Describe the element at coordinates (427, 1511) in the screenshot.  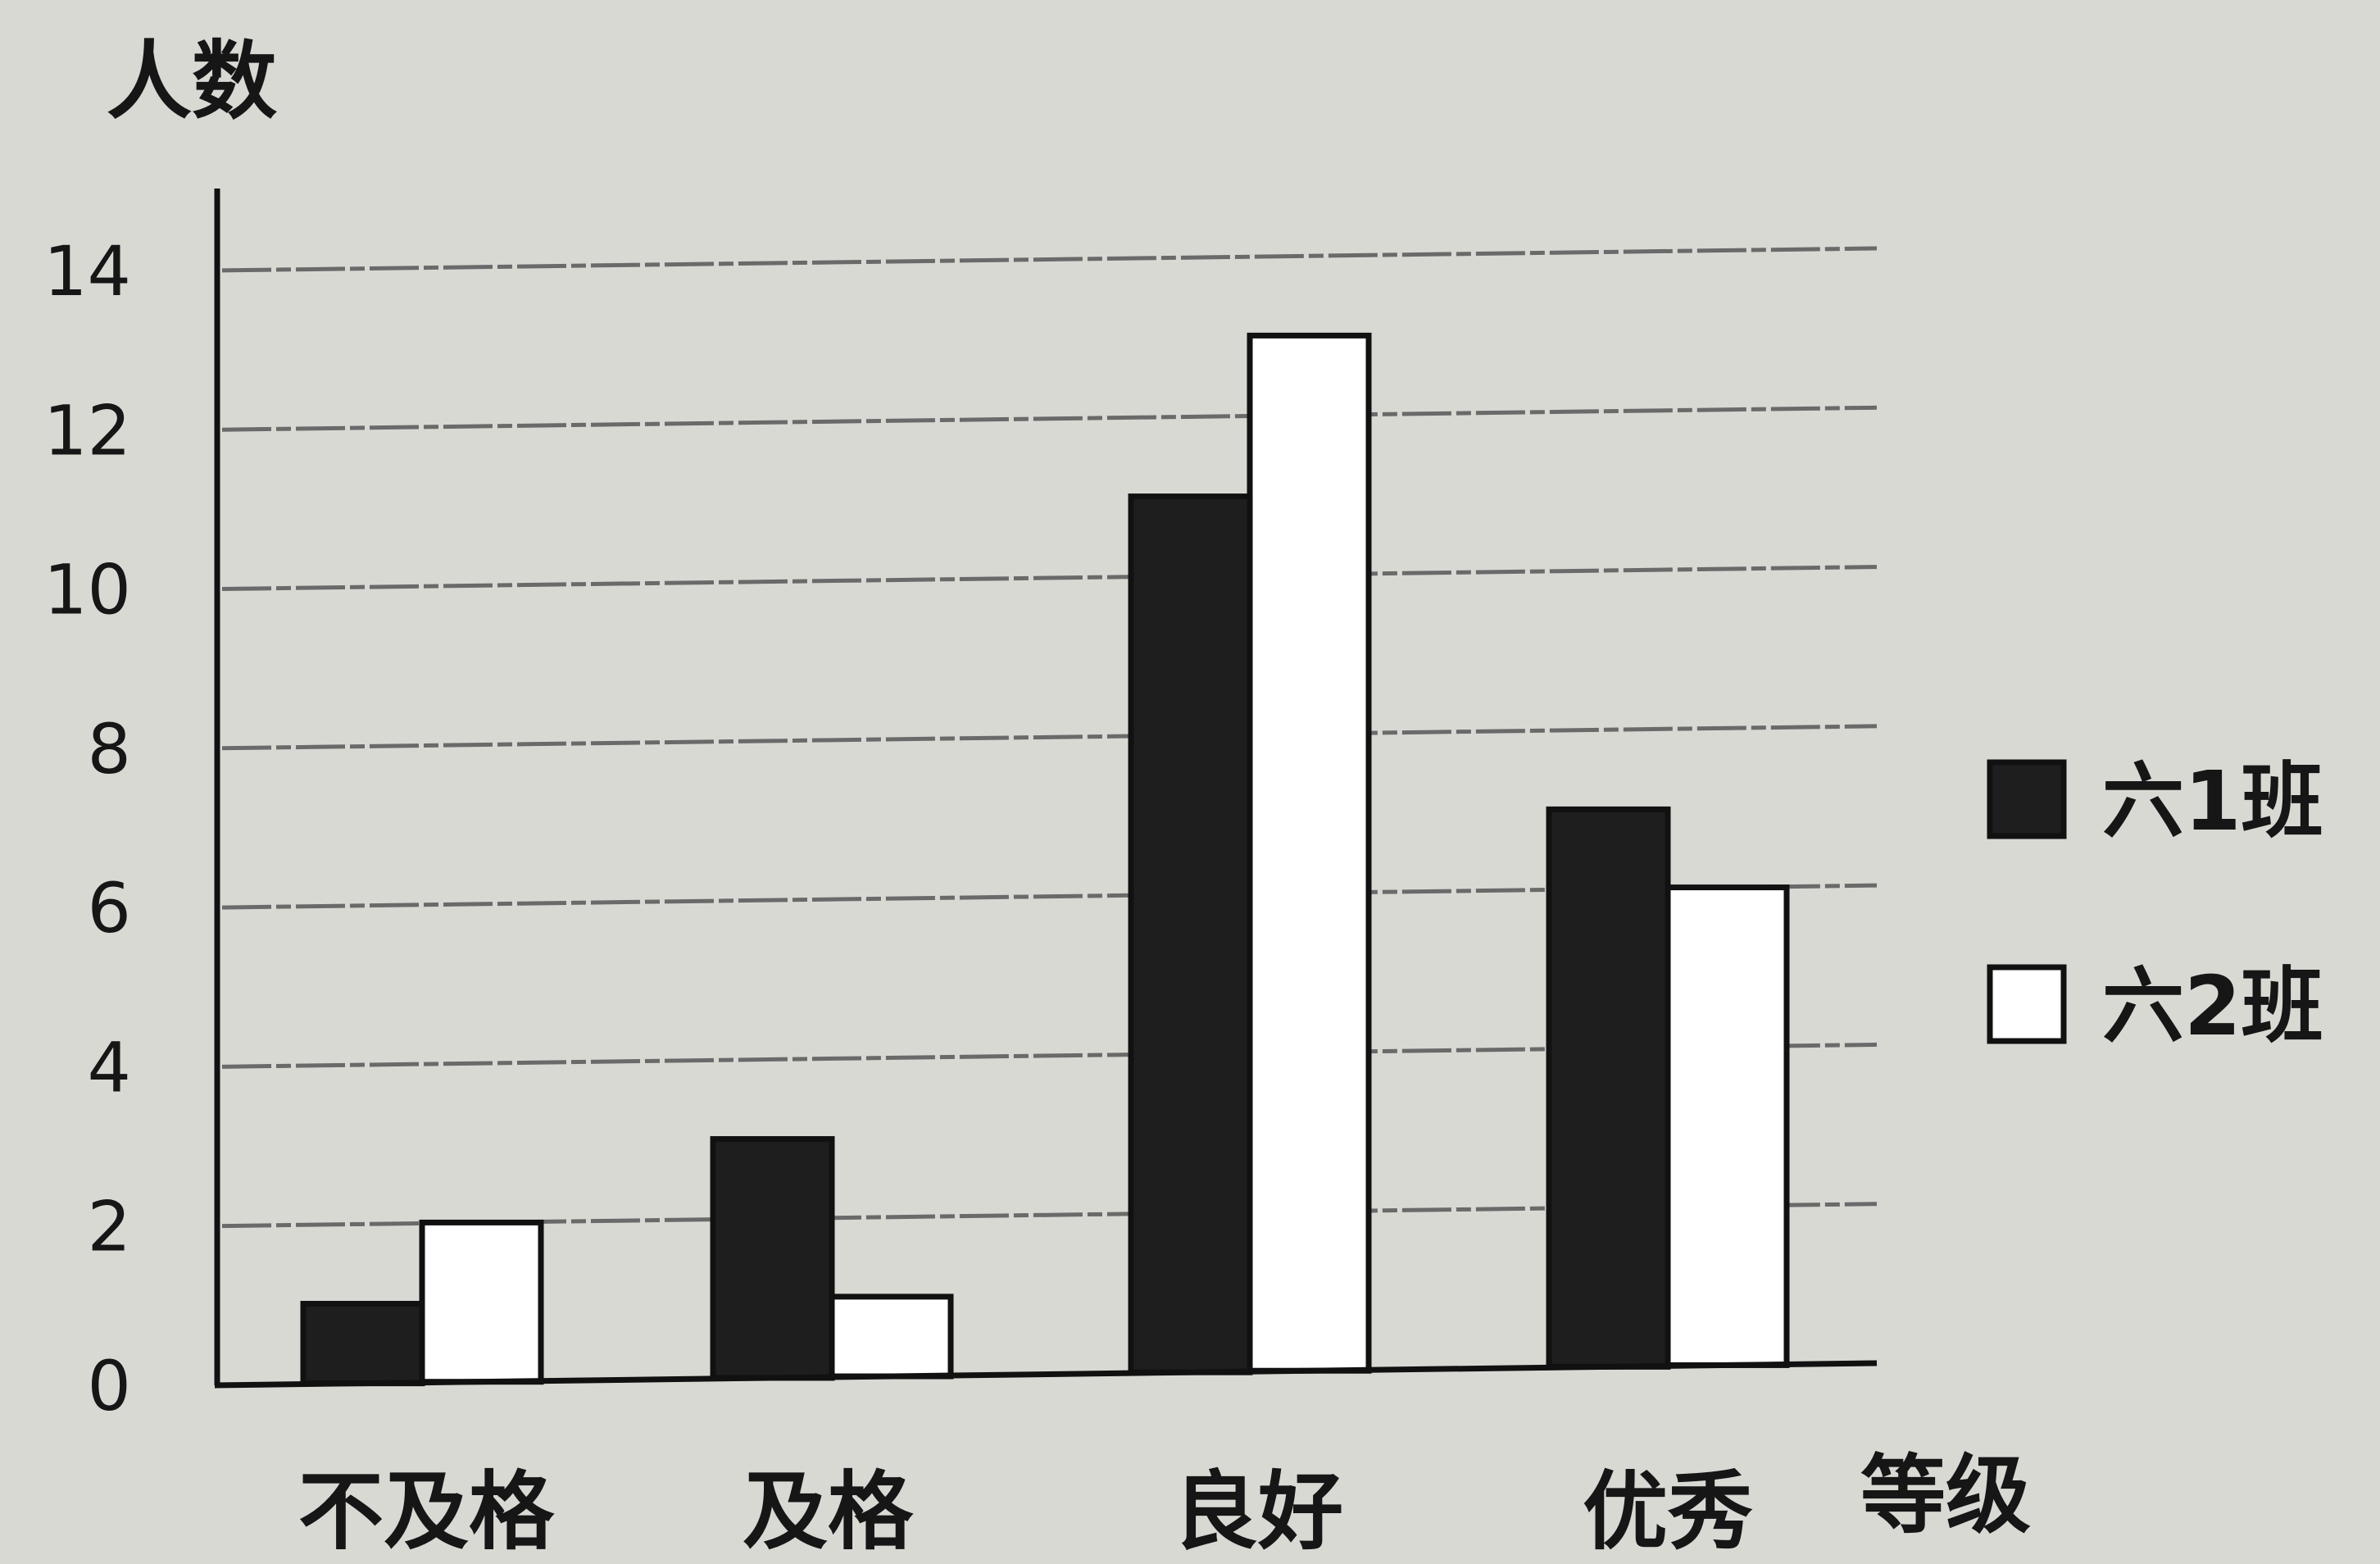
I see `x-category-label: 不及格` at that location.